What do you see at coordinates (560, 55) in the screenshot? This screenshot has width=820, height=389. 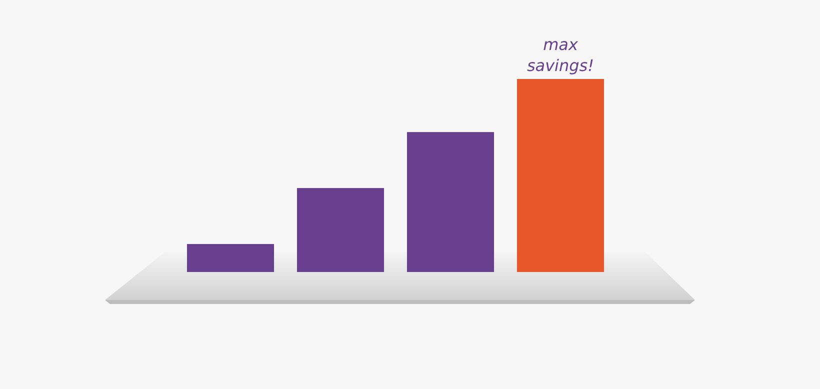 I see `text: max savings!` at bounding box center [560, 55].